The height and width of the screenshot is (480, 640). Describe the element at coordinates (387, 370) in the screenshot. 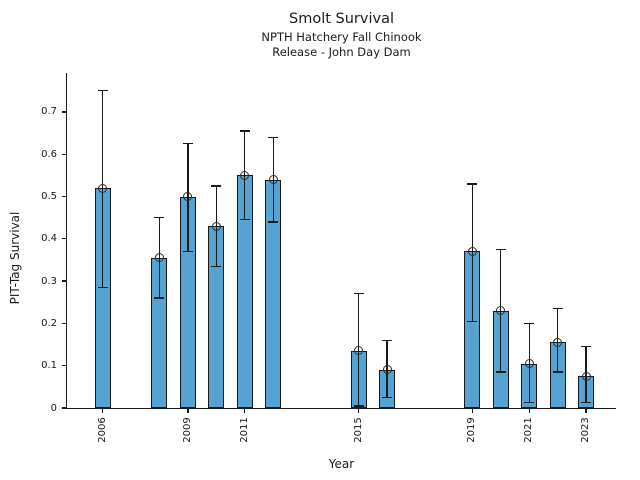

I see `point-marker-2016` at that location.